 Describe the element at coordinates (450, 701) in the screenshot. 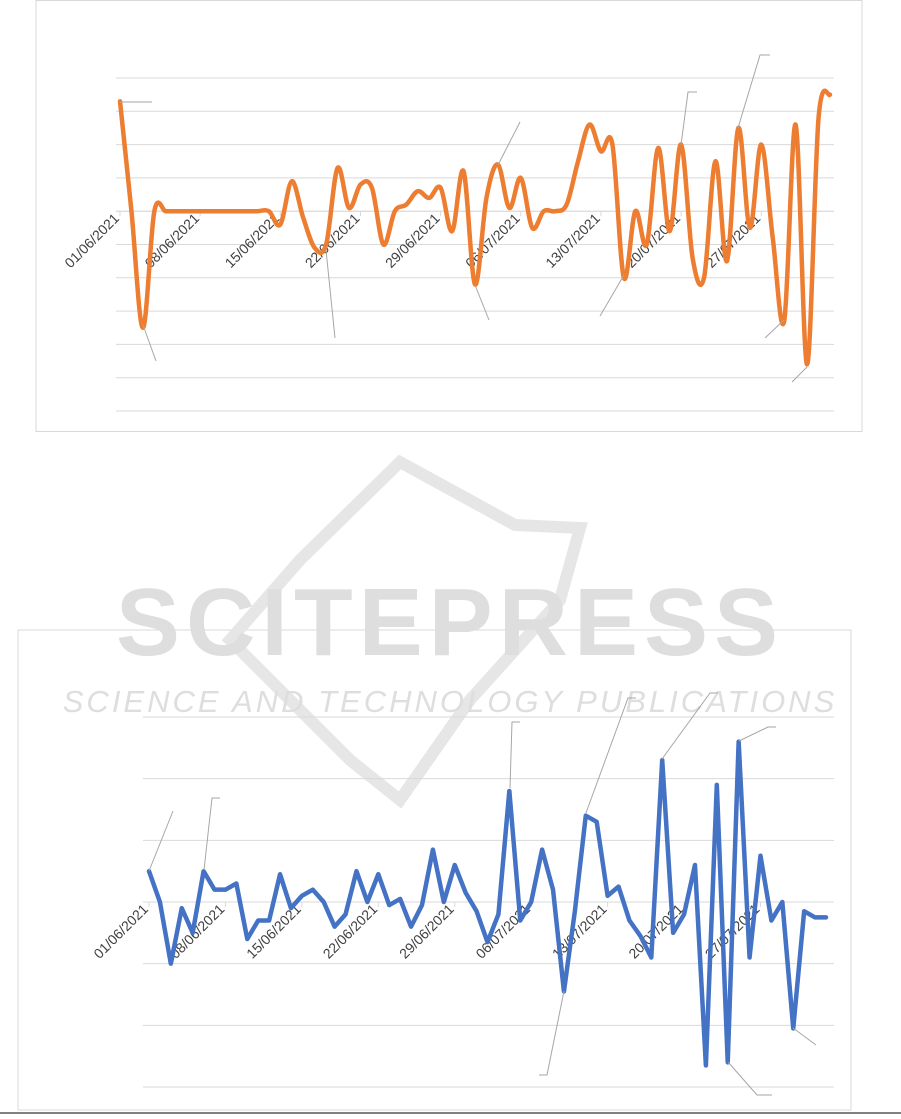

I see `watermark-subtitle: SCIENCE AND TECHNOLOGY PUBLICATIONS` at that location.